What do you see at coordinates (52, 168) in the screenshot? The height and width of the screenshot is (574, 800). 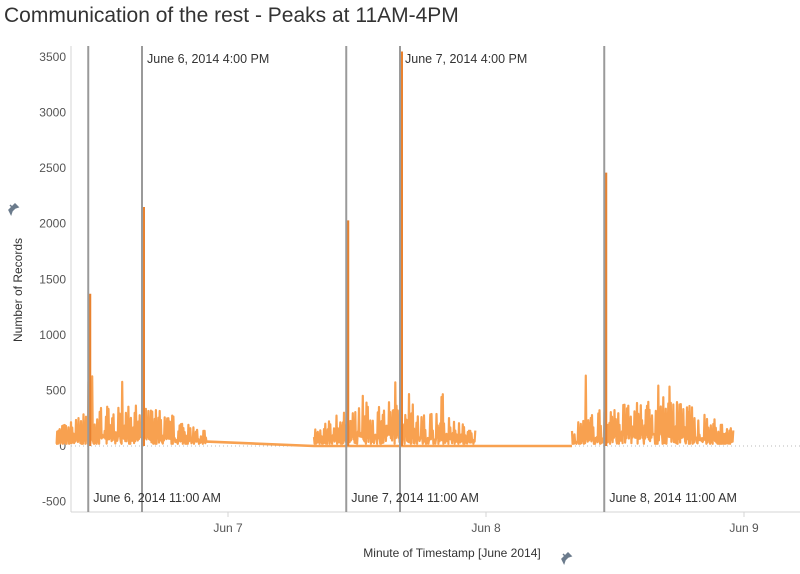 I see `y-tick-label: 2500` at bounding box center [52, 168].